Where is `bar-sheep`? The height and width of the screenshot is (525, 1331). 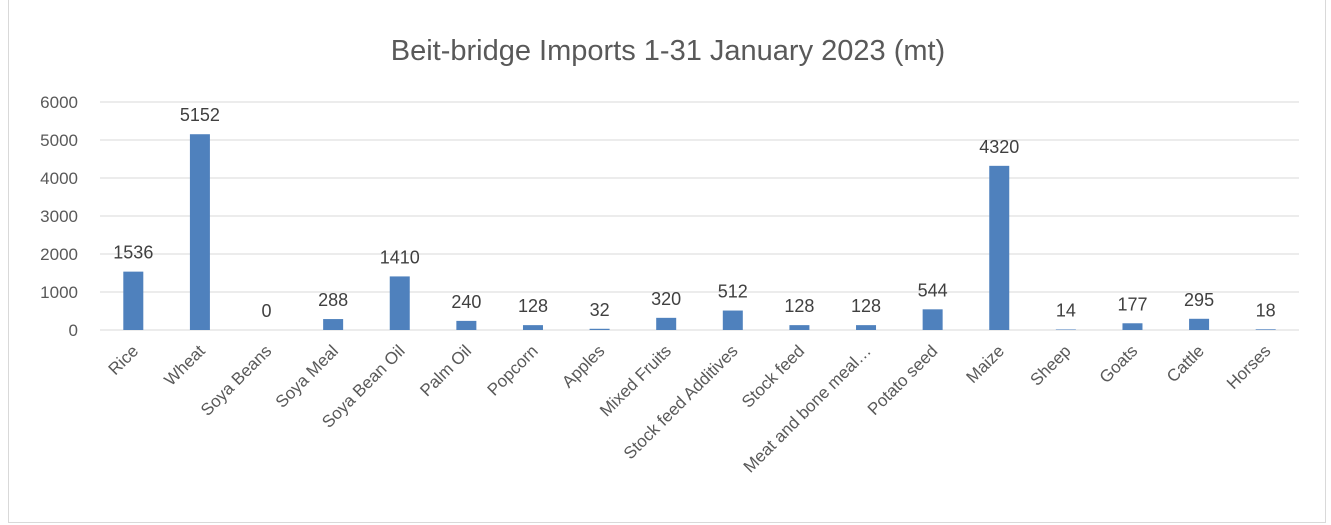
bar-sheep is located at coordinates (1065, 329).